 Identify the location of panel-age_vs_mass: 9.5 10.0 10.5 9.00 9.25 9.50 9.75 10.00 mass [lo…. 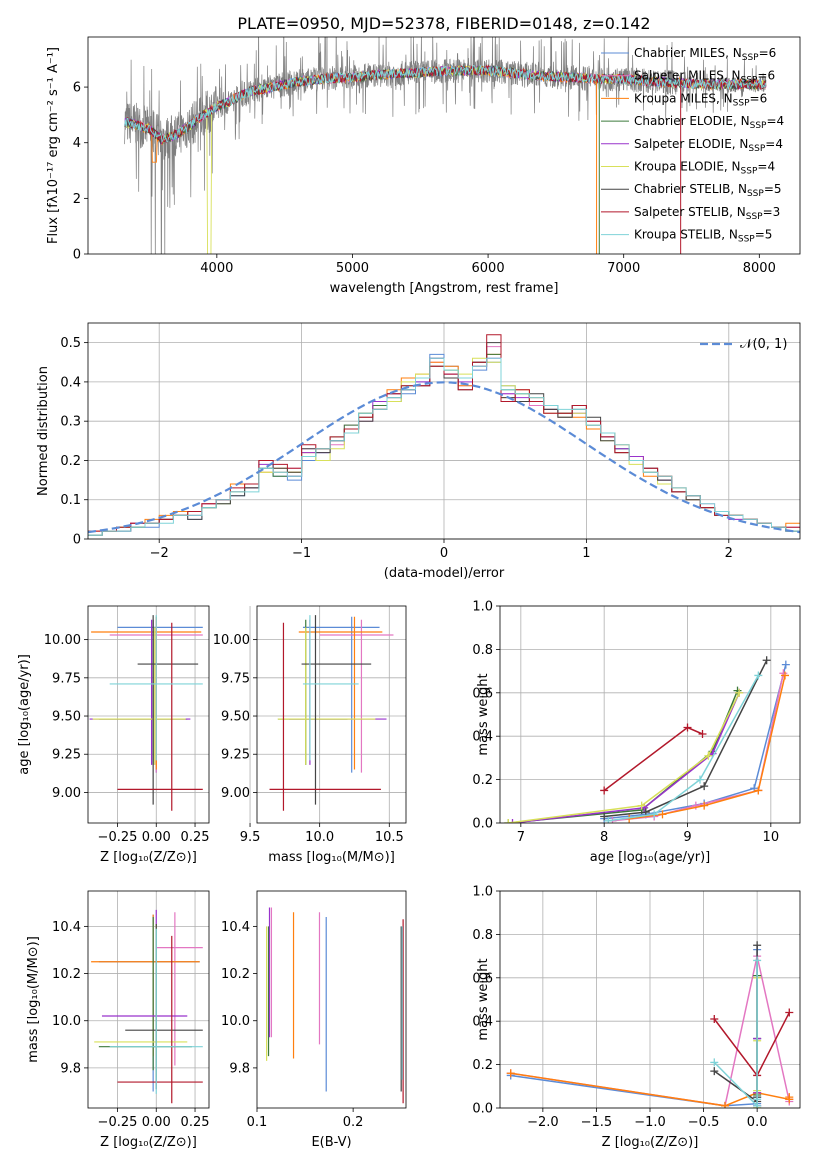
(310, 735).